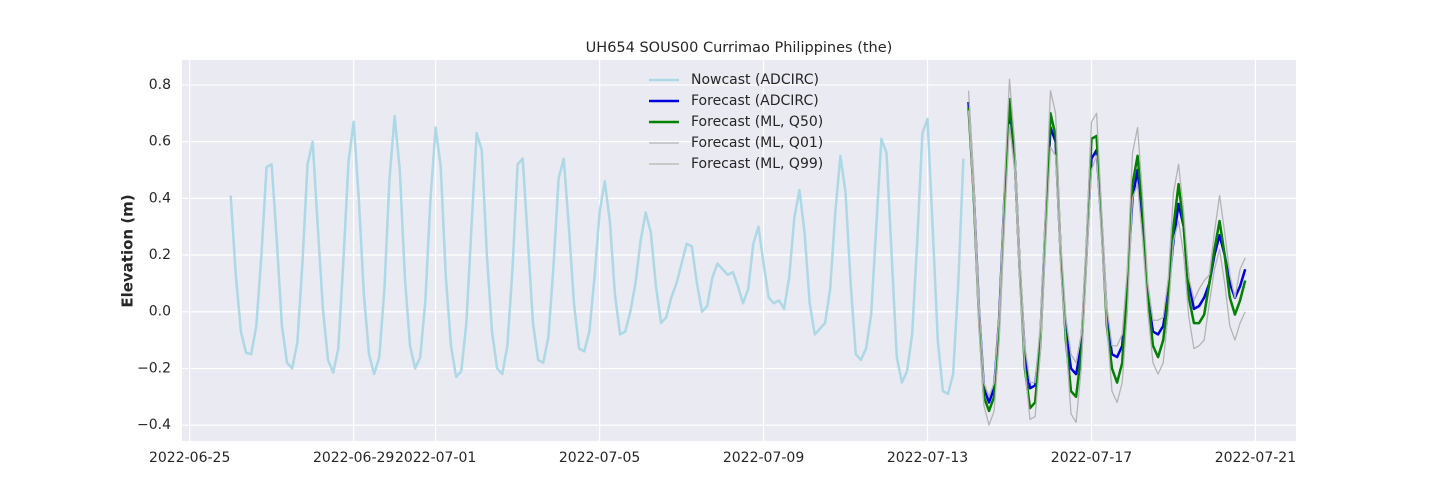  Describe the element at coordinates (757, 143) in the screenshot. I see `legend-label: Forecast (ML, Q01)` at that location.